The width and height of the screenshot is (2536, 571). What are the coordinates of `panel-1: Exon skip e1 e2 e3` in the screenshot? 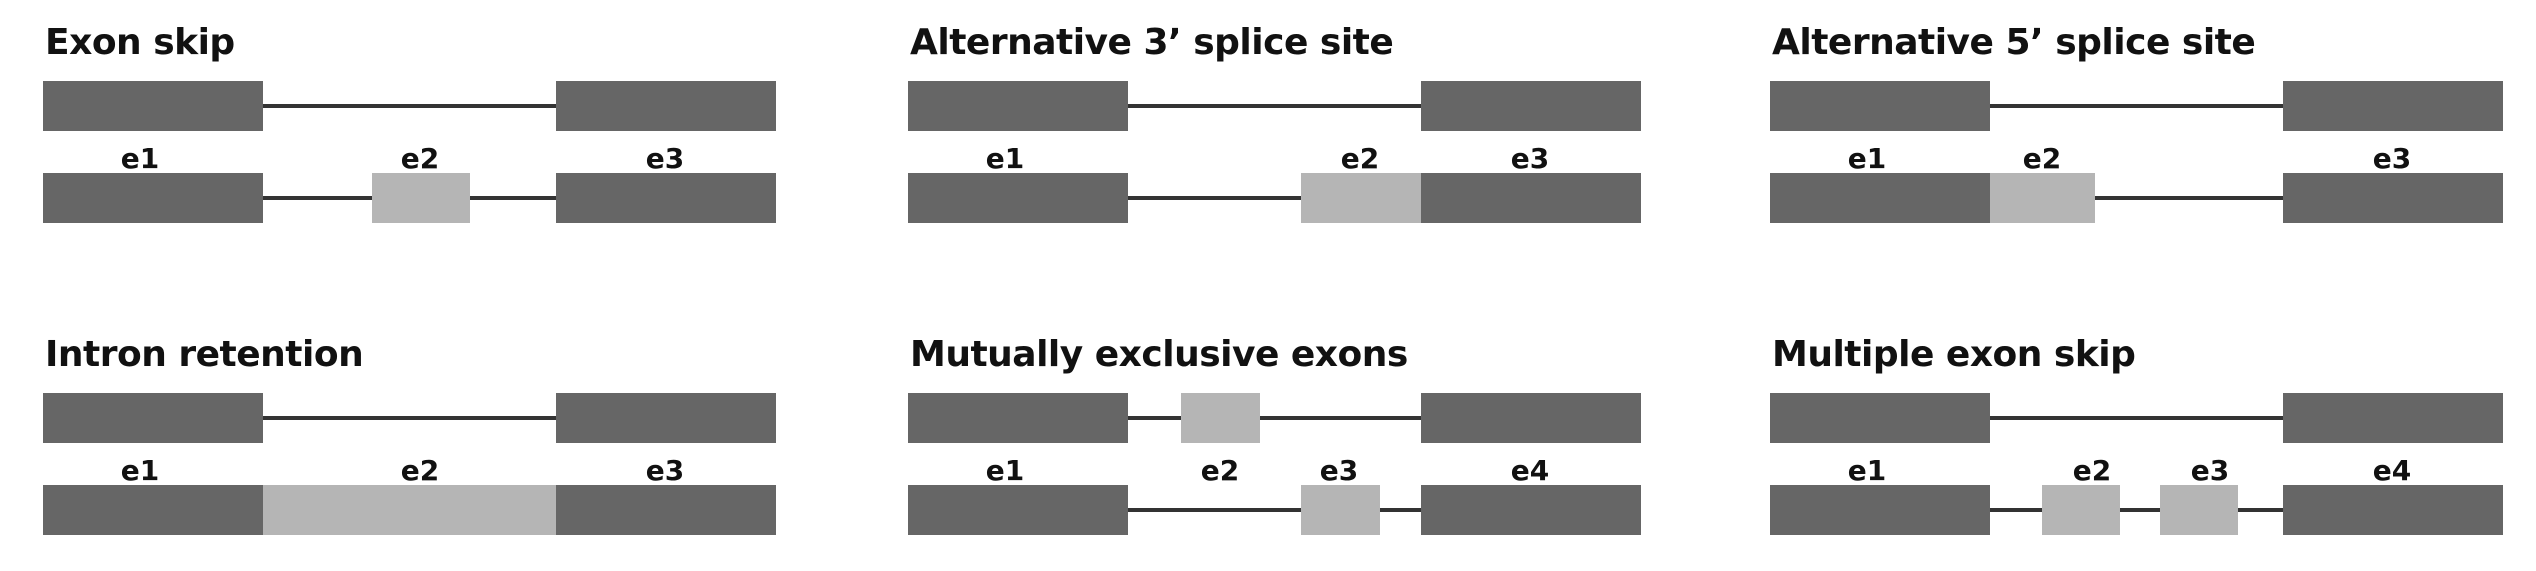 It's located at (409, 122).